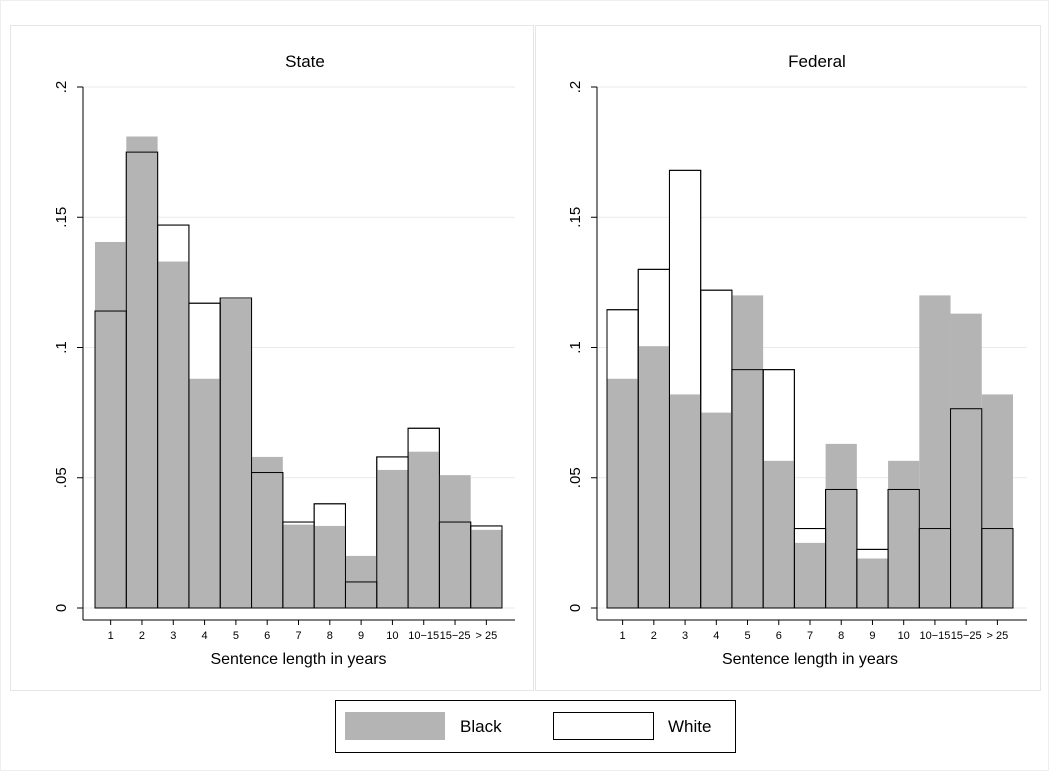 The image size is (1049, 771). Describe the element at coordinates (481, 726) in the screenshot. I see `legend-label: Black` at that location.